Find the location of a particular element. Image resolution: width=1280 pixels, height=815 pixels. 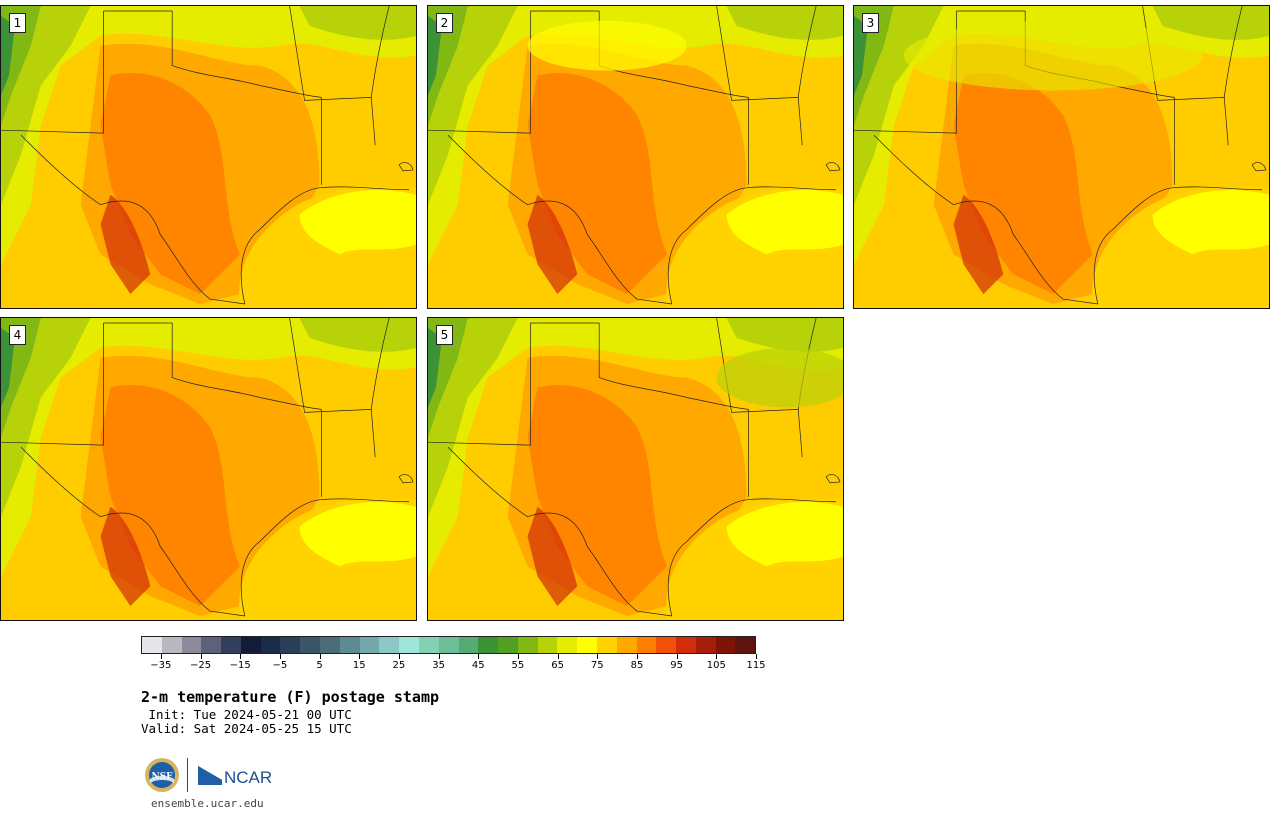

colorbar-tick-label: 45 is located at coordinates (478, 665).